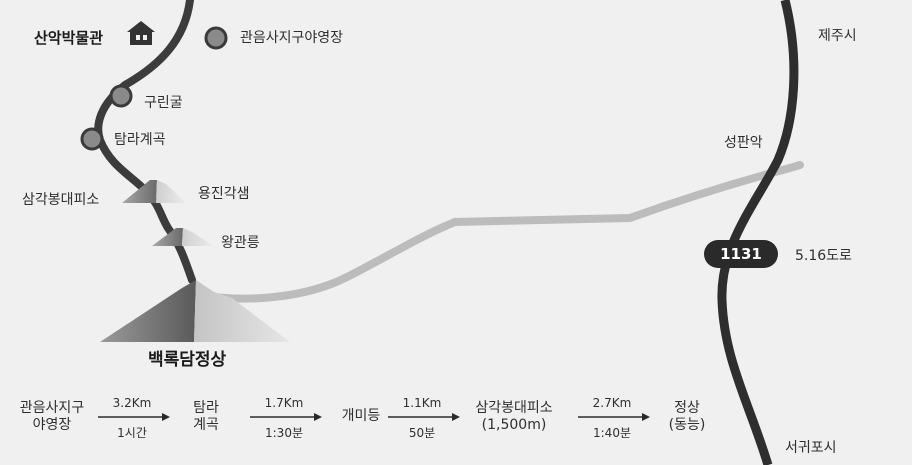 This screenshot has height=465, width=912. What do you see at coordinates (198, 237) in the screenshot?
I see `wanggwan-peak-right` at bounding box center [198, 237].